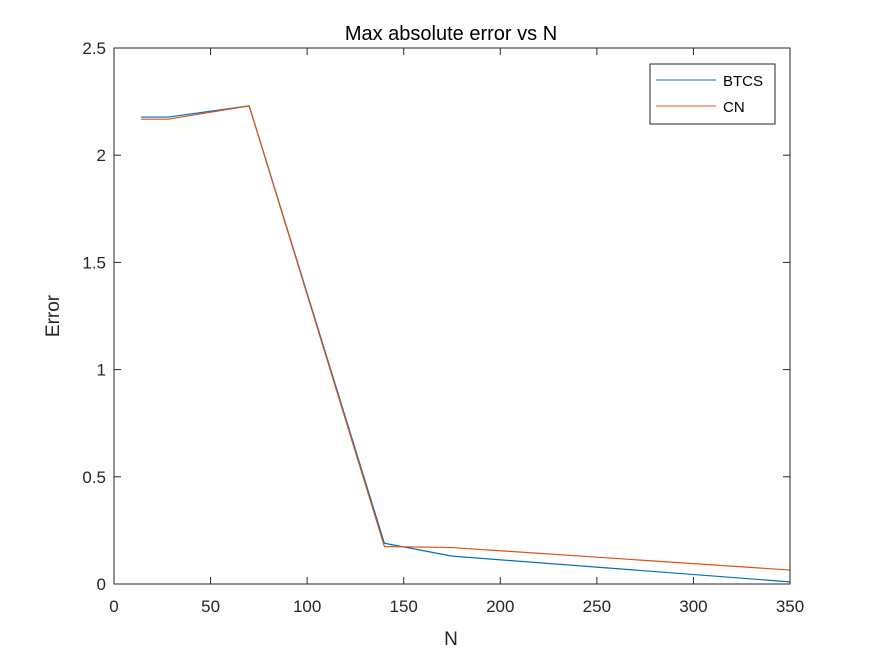  I want to click on x-axis-label: N, so click(451, 639).